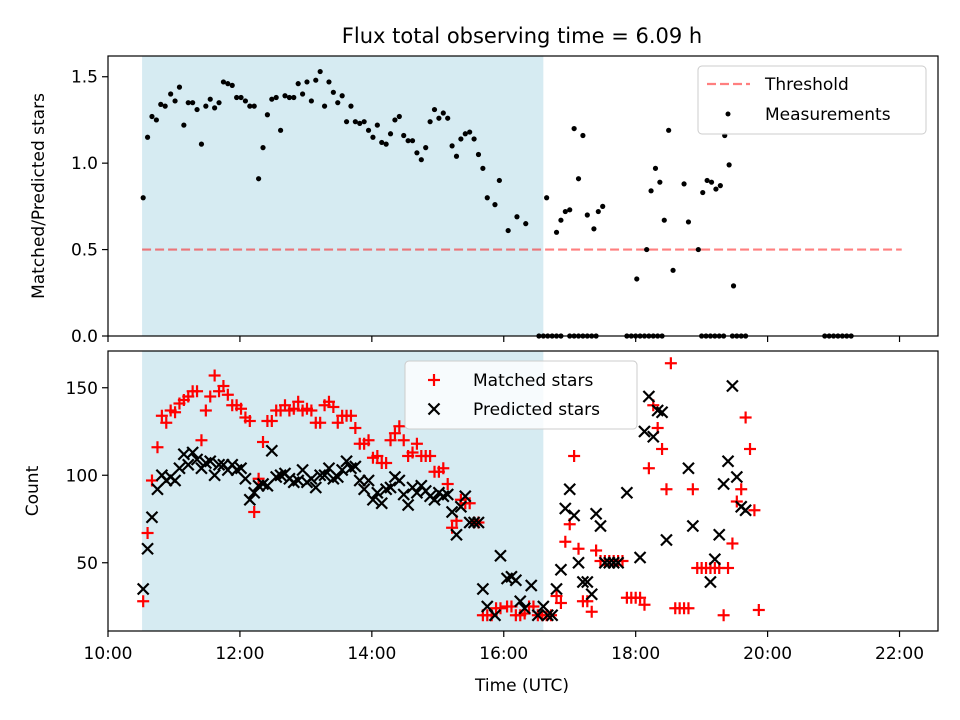 This screenshot has width=960, height=720. Describe the element at coordinates (87, 476) in the screenshot. I see `bottom-y-ticks: 50 100 150` at that location.